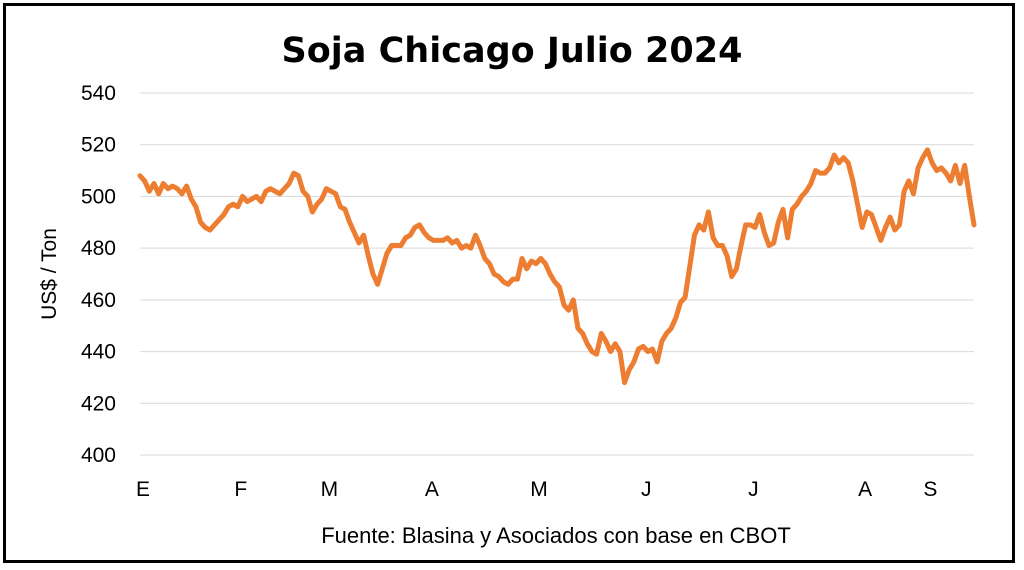  What do you see at coordinates (98, 300) in the screenshot?
I see `y-tick-label: 460` at bounding box center [98, 300].